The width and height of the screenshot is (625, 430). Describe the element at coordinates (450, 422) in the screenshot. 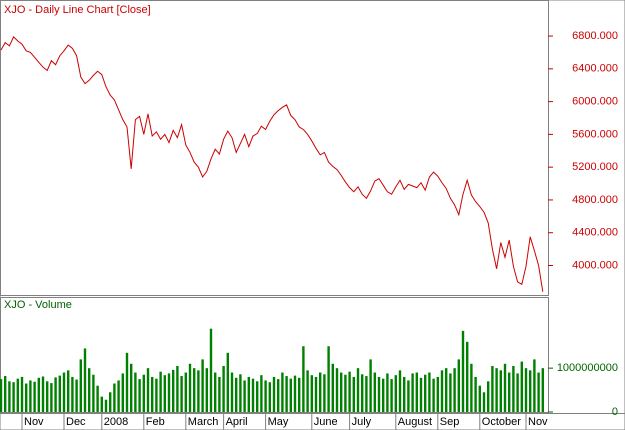

I see `x-tick-label: Sep` at that location.